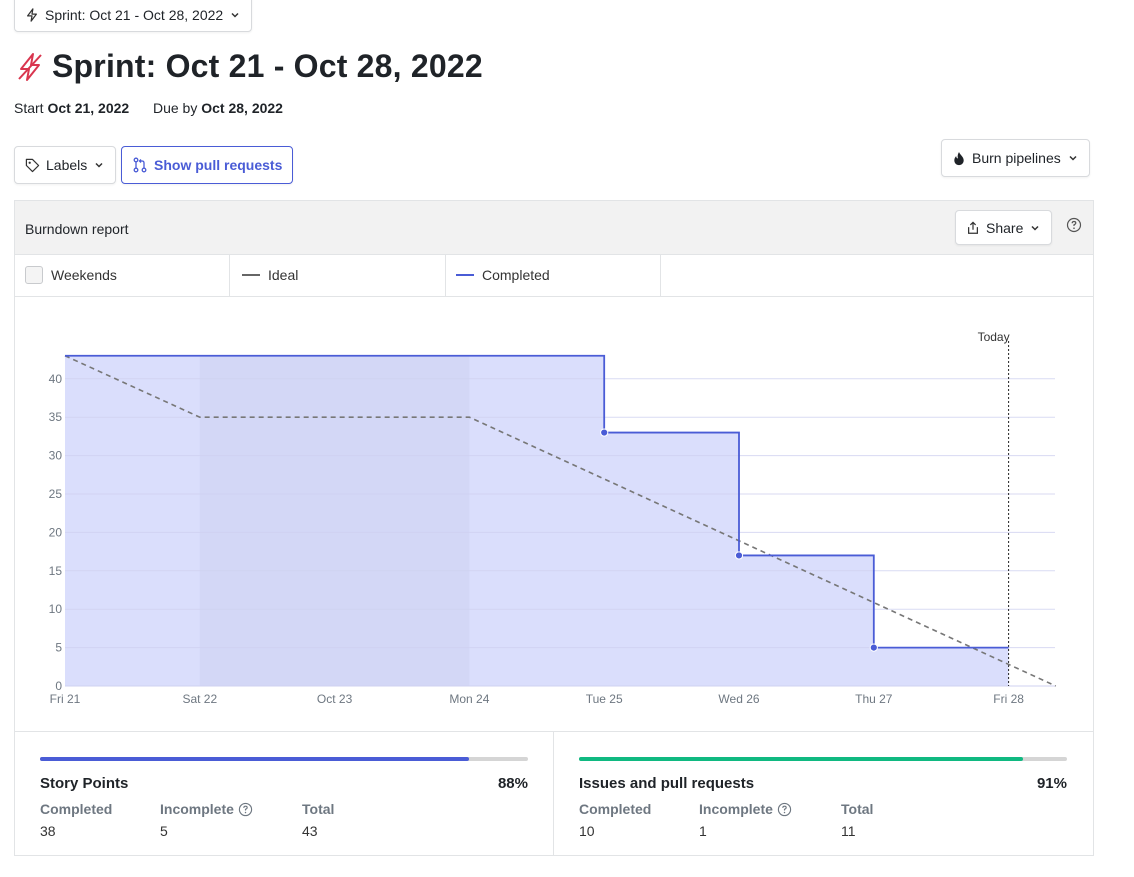 This screenshot has height=877, width=1134. Describe the element at coordinates (267, 66) in the screenshot. I see `page-title: Sprint: Oct 21 - Oct 28, 2022` at that location.